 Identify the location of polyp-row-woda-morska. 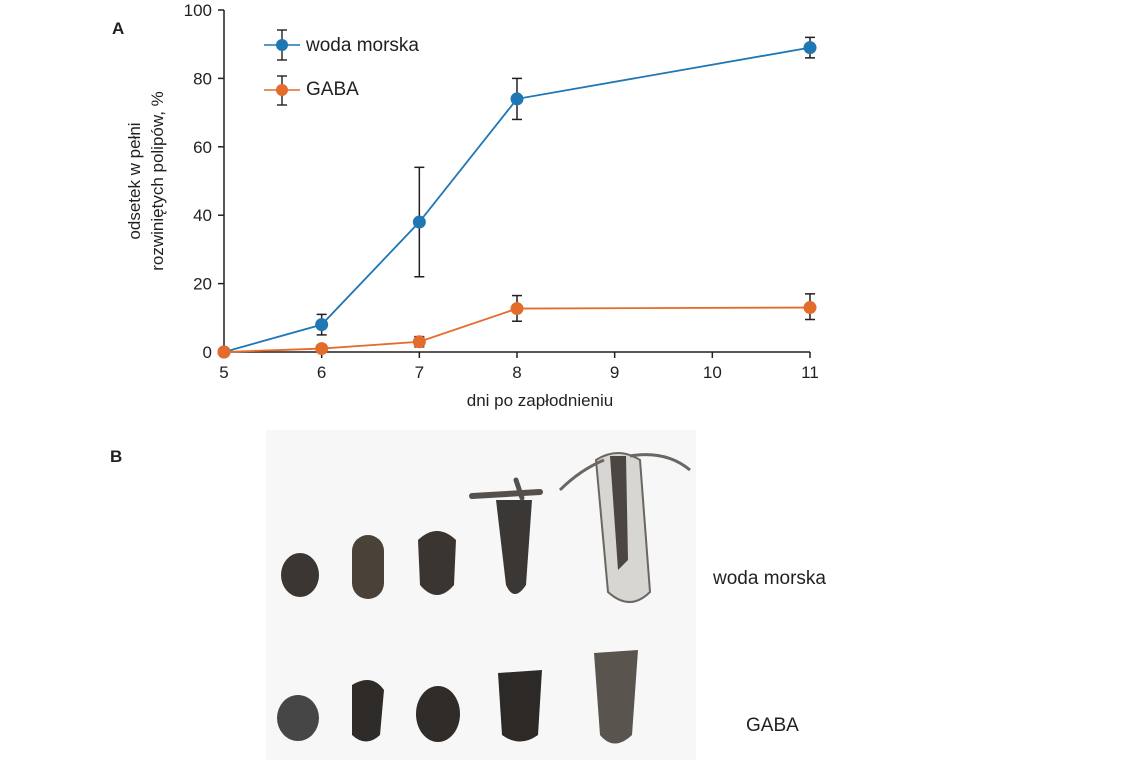
(486, 527).